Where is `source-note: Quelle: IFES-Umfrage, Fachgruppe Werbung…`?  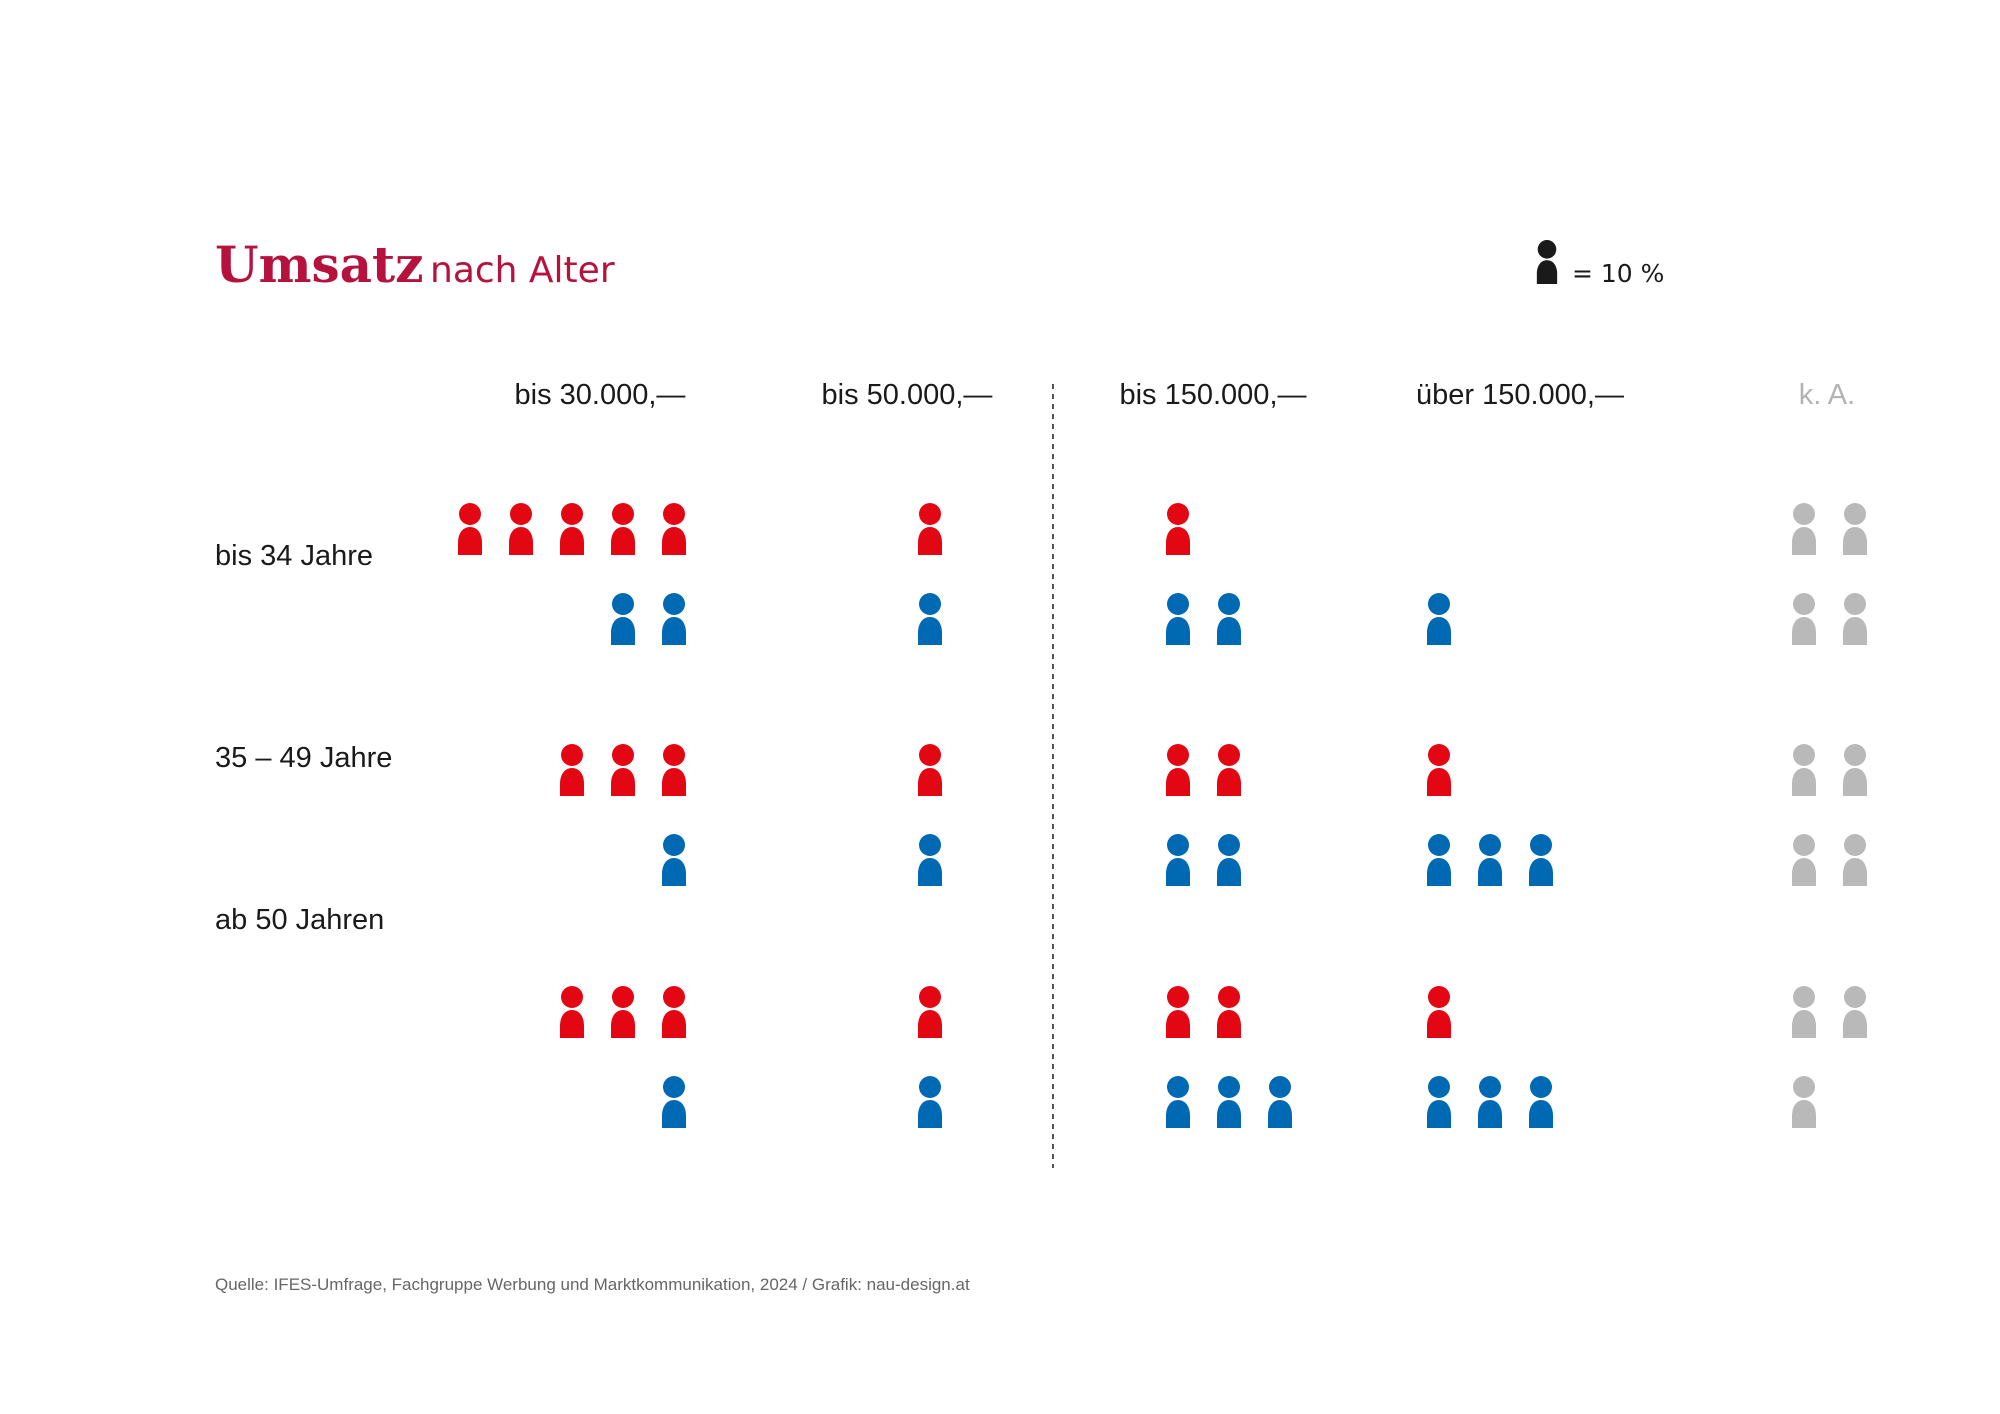
source-note: Quelle: IFES-Umfrage, Fachgruppe Werbung… is located at coordinates (592, 1284).